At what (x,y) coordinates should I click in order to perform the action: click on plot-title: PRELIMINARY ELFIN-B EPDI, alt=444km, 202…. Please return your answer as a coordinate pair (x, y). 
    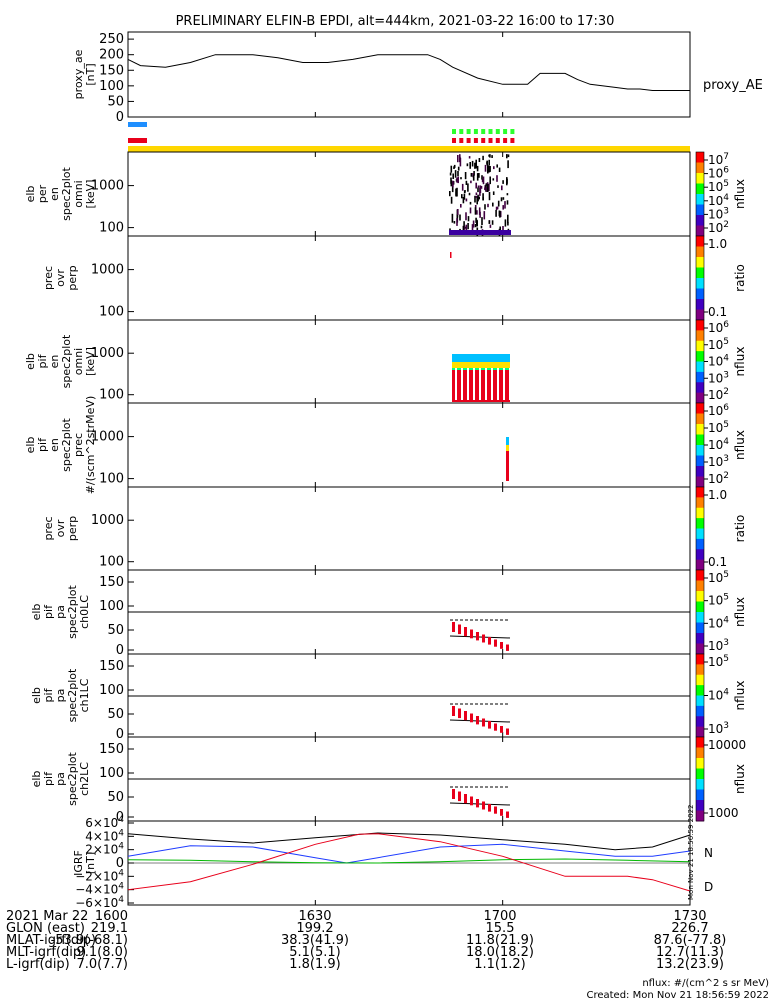
    Looking at the image, I should click on (395, 21).